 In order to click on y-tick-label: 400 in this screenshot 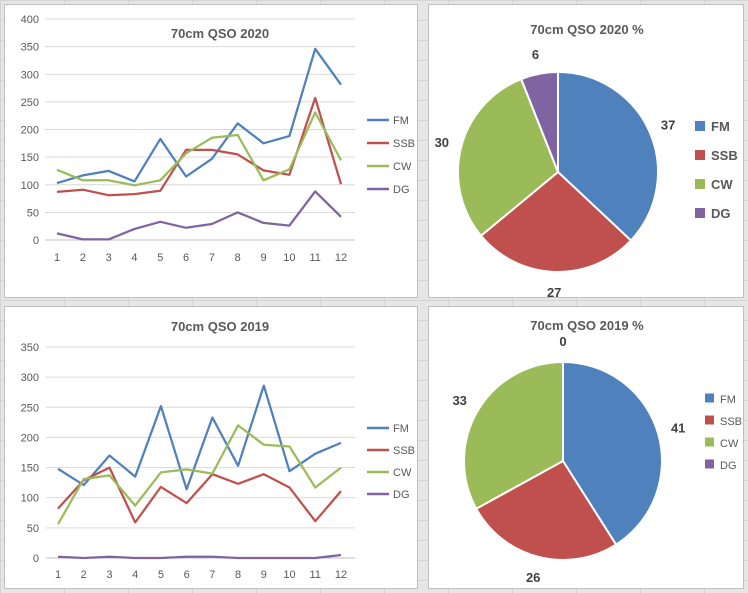, I will do `click(30, 20)`.